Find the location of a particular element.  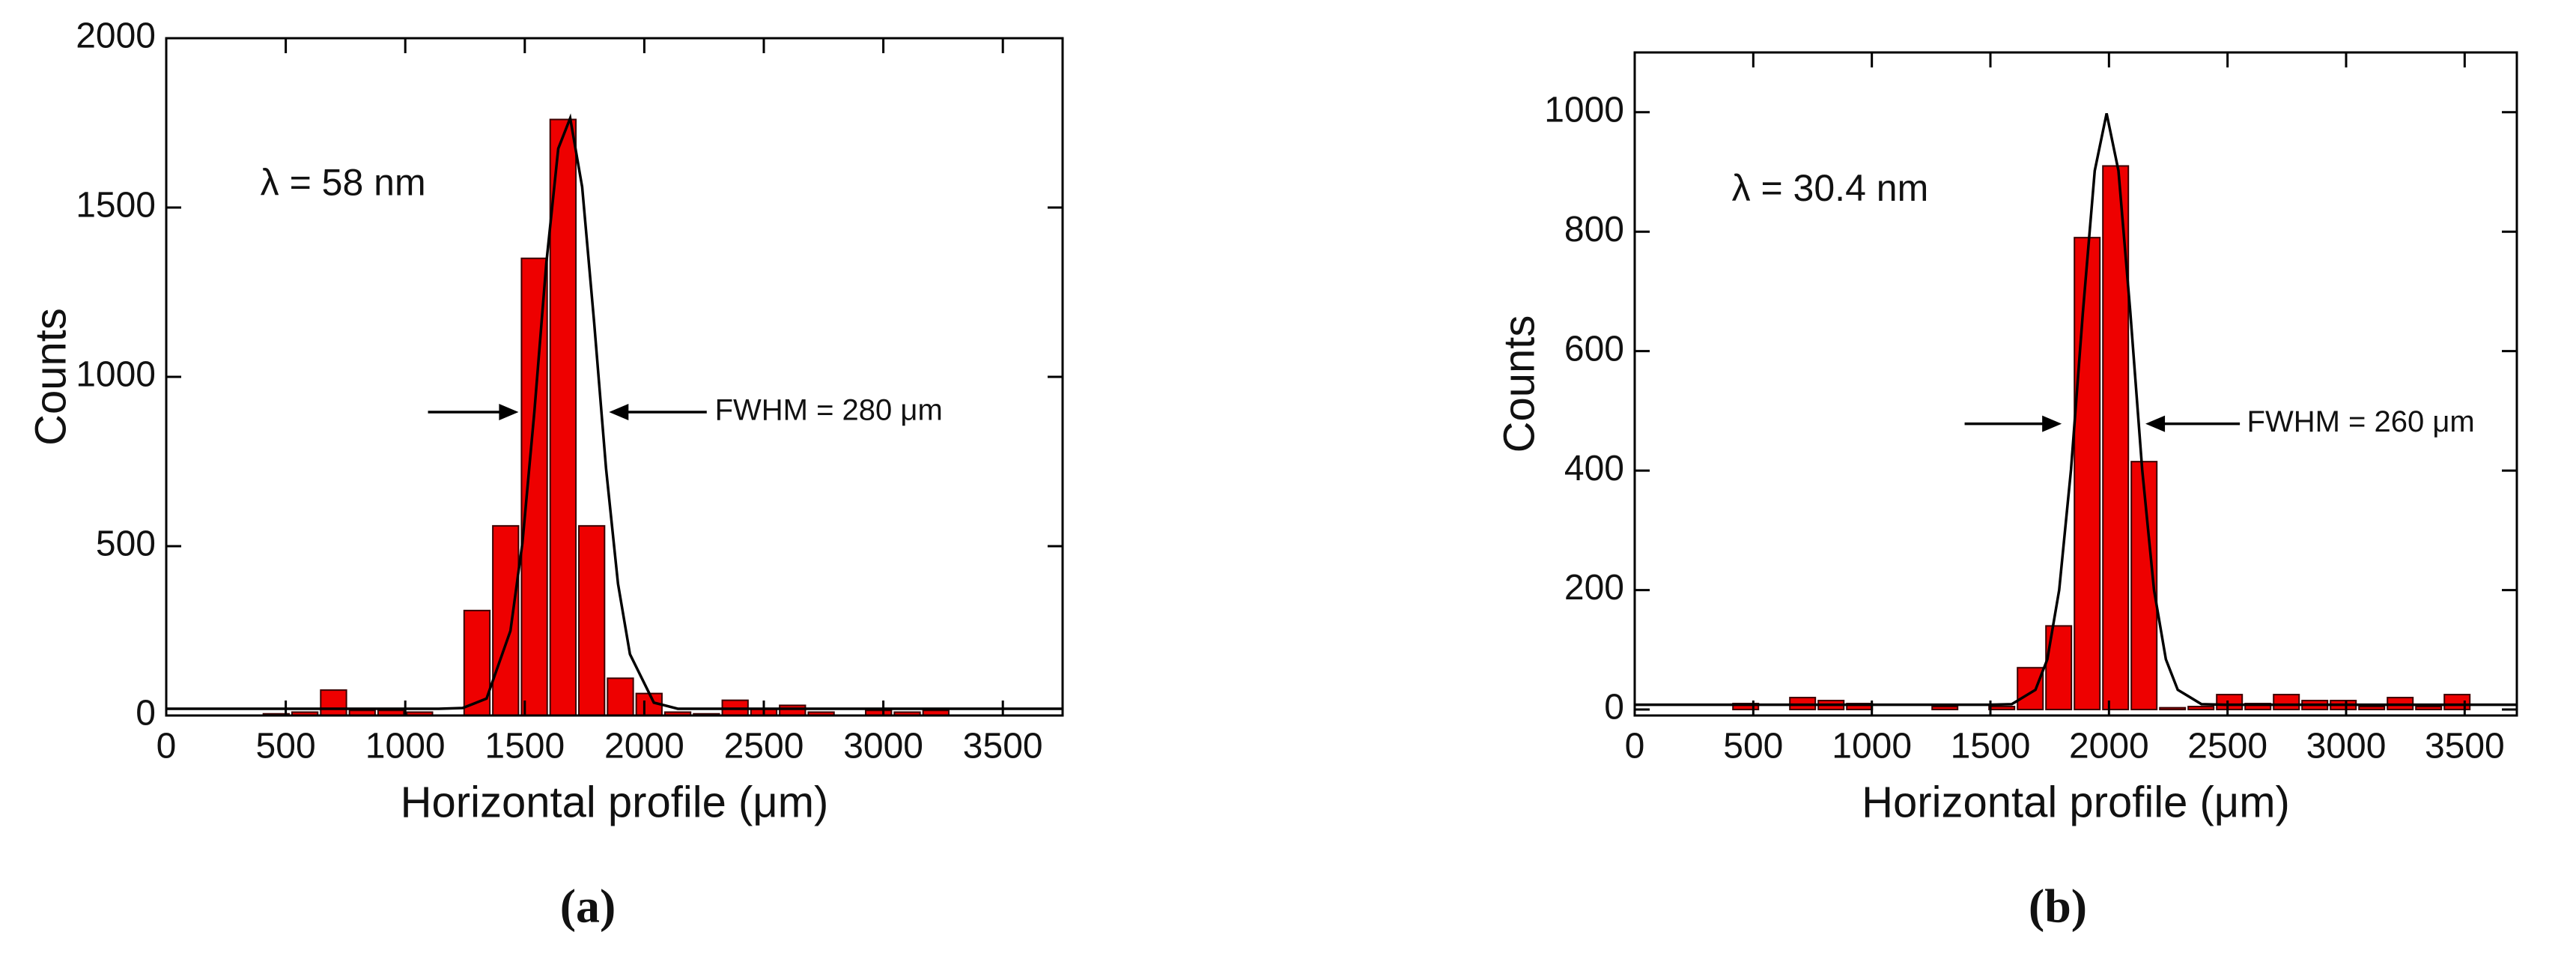

y-tick-label: 800 is located at coordinates (1594, 229).